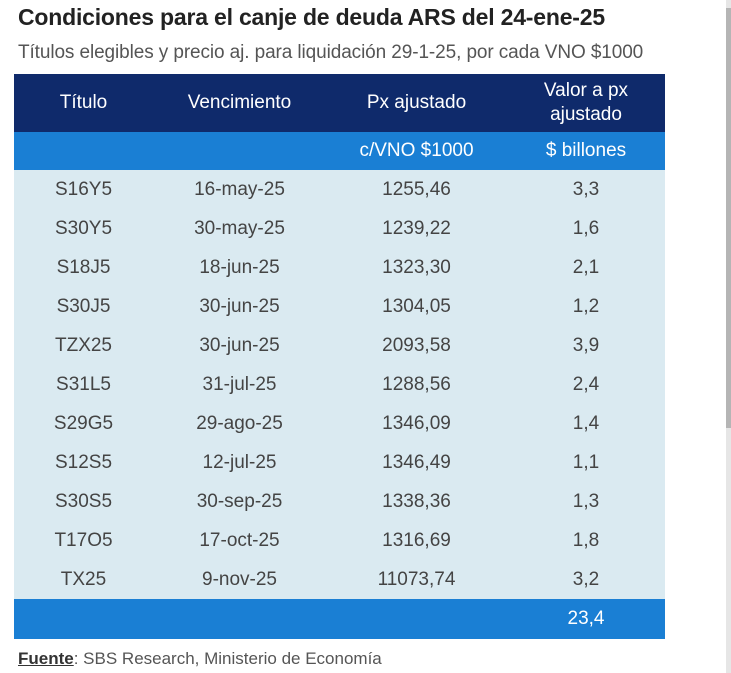 This screenshot has height=673, width=731. I want to click on table-row: S29G5 29-ago-25 1346,09 1,4, so click(339, 423).